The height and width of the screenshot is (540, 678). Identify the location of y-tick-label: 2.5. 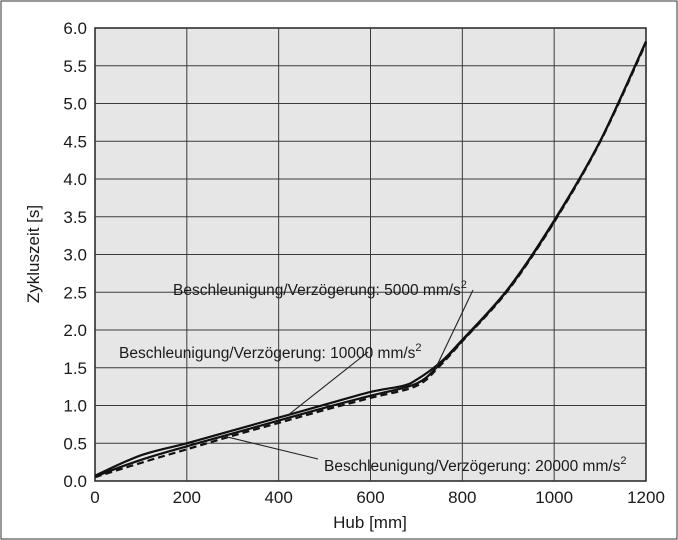
(75, 292).